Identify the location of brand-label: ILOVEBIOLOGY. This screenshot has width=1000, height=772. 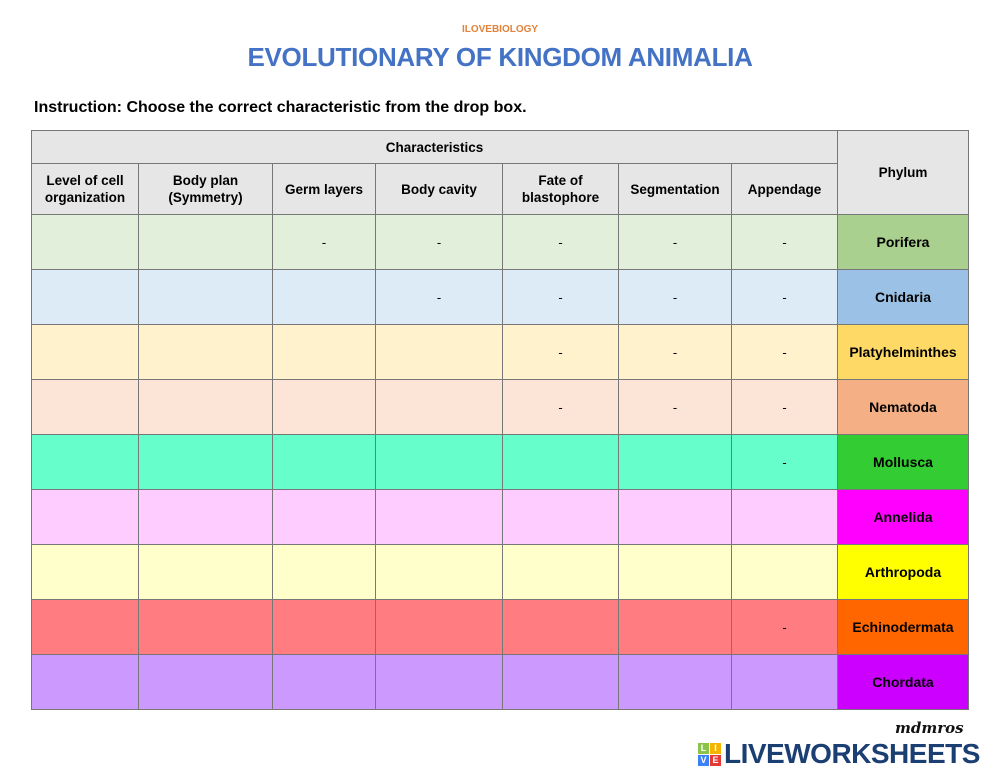
(500, 29).